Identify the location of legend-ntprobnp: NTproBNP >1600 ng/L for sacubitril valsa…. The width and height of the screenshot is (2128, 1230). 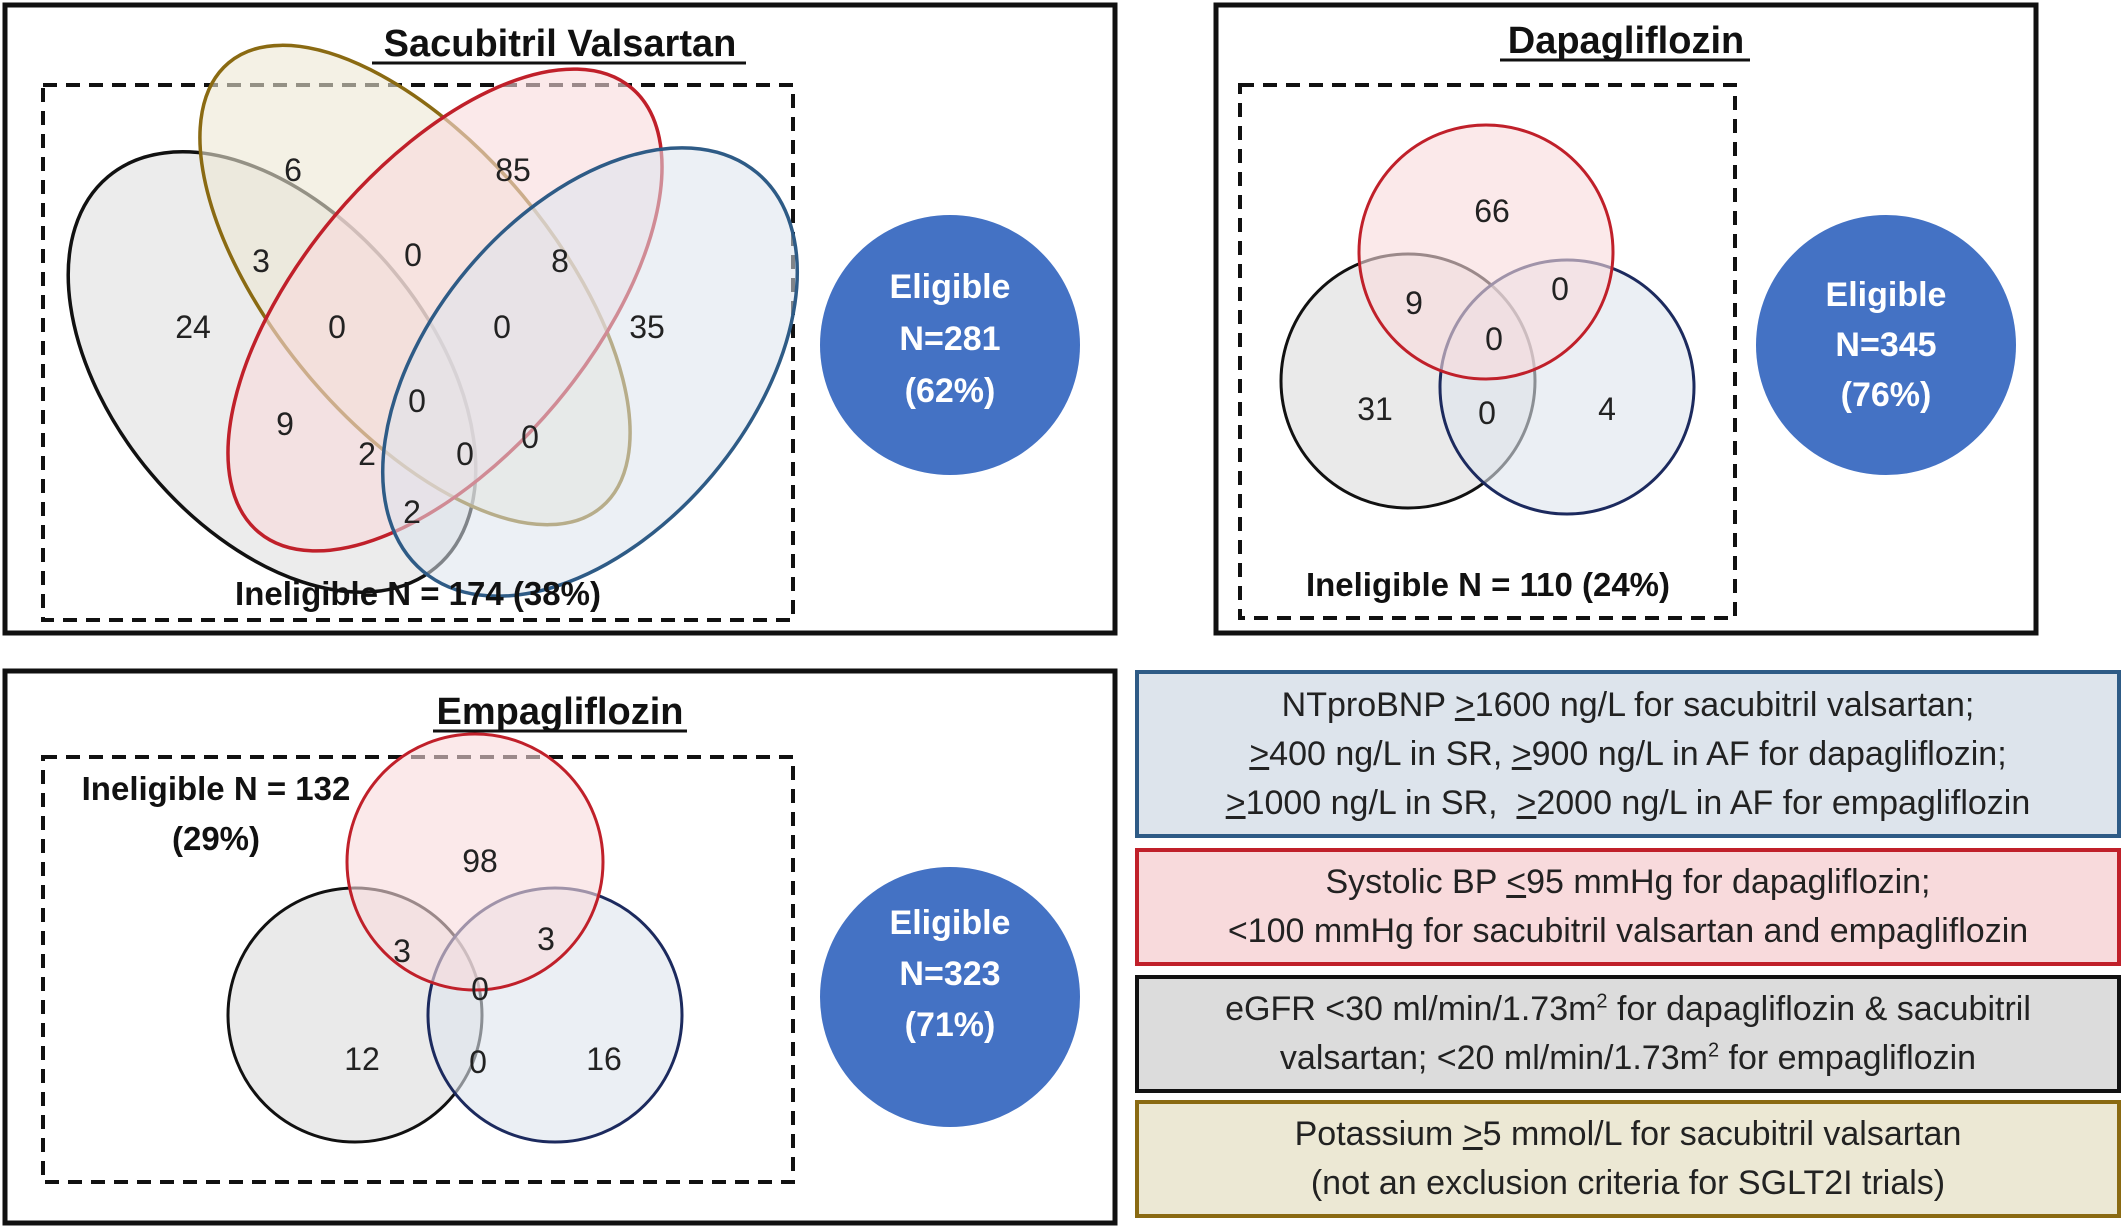
(1628, 754).